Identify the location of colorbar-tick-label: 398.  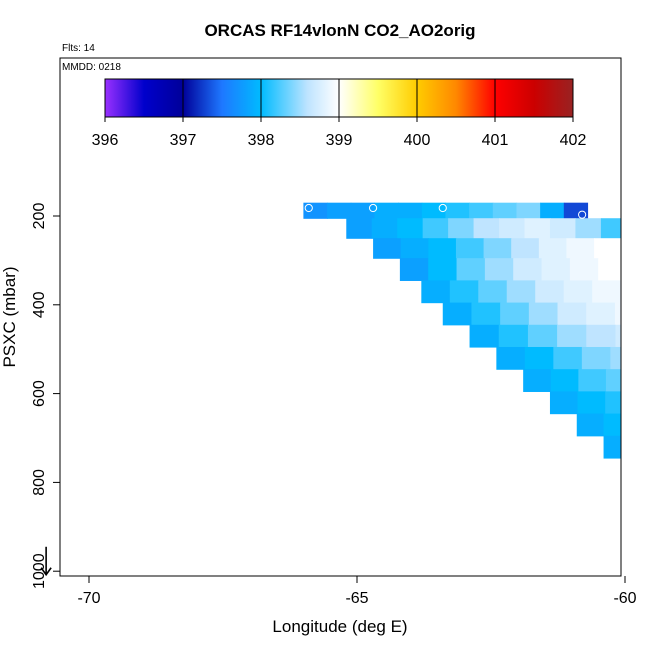
(261, 140).